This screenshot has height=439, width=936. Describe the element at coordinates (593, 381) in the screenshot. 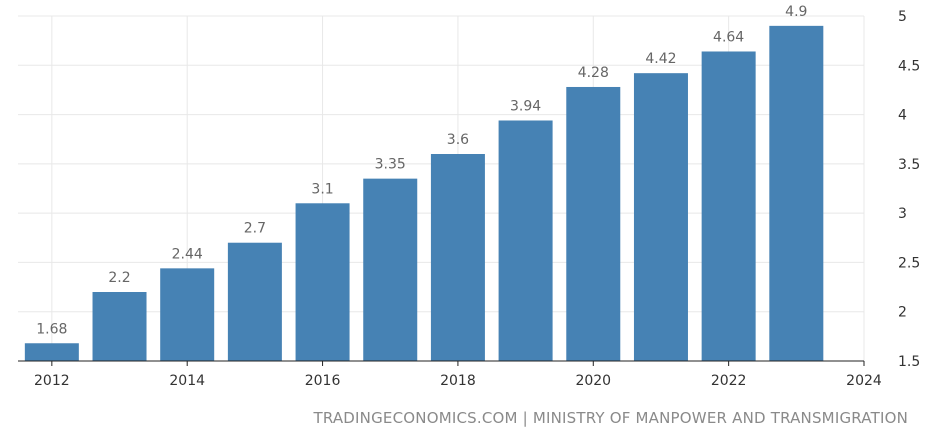

I see `x-tick-label: 2020` at that location.